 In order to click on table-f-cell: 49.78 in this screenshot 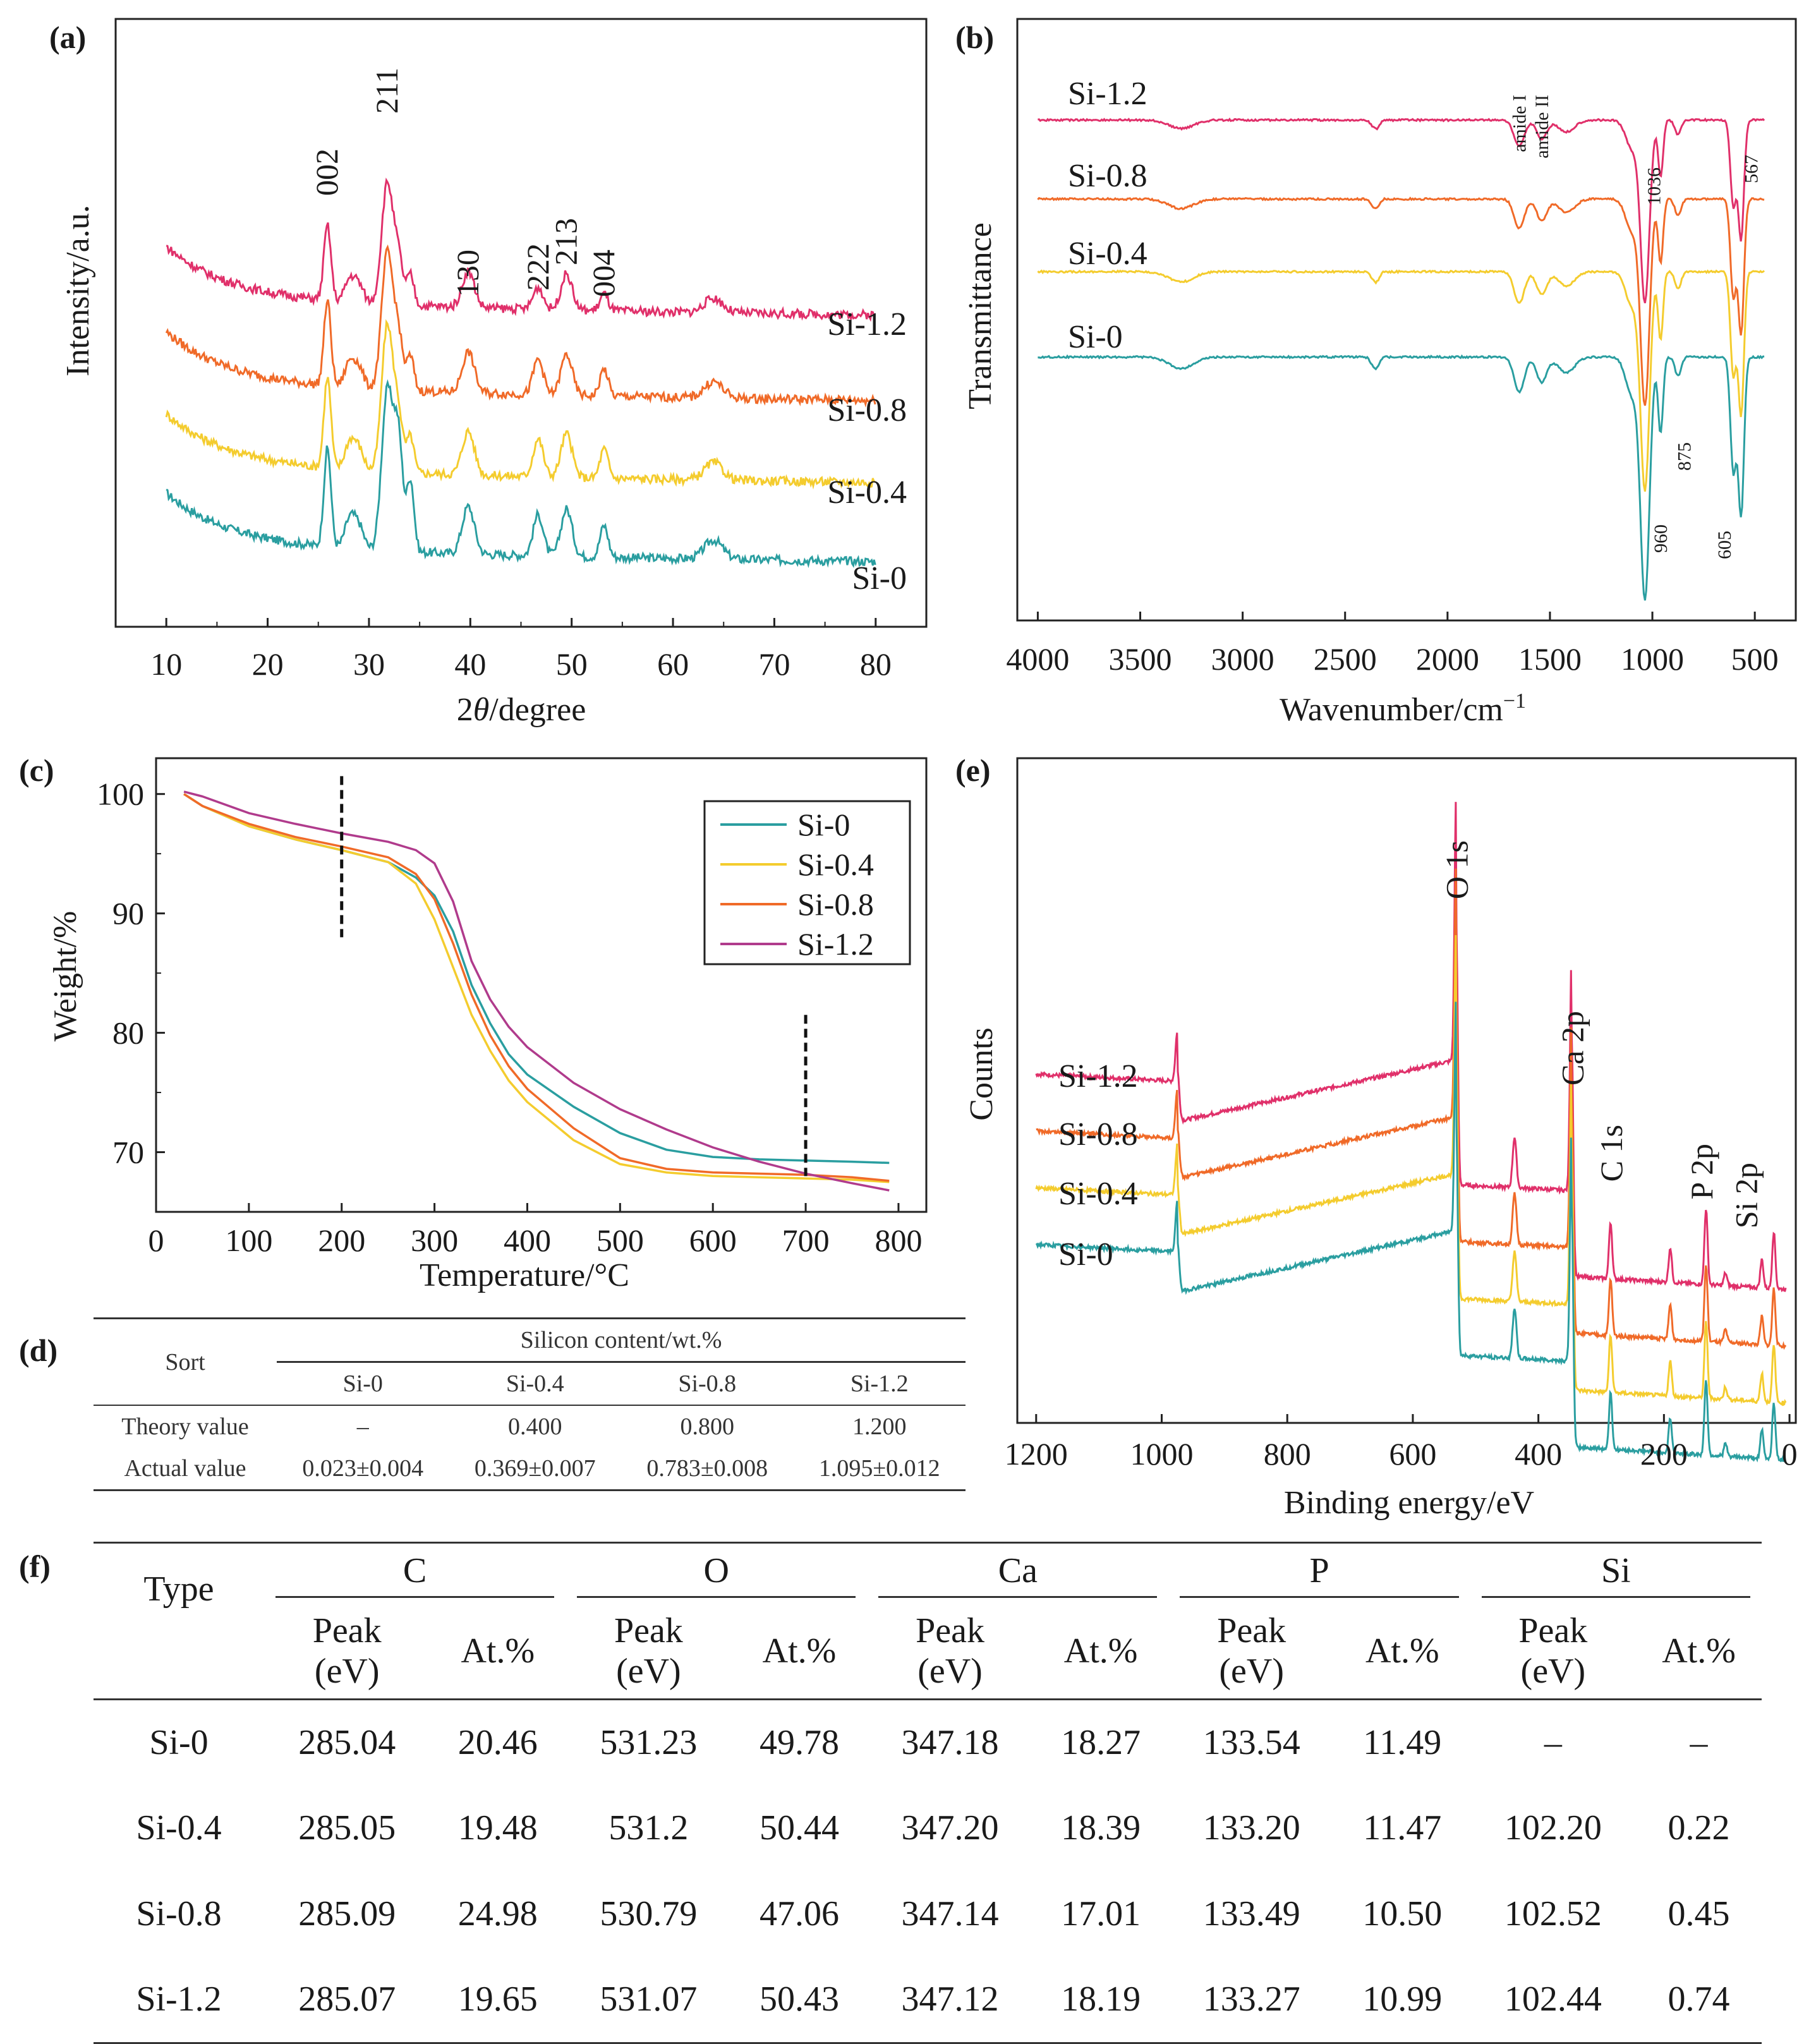, I will do `click(799, 1742)`.